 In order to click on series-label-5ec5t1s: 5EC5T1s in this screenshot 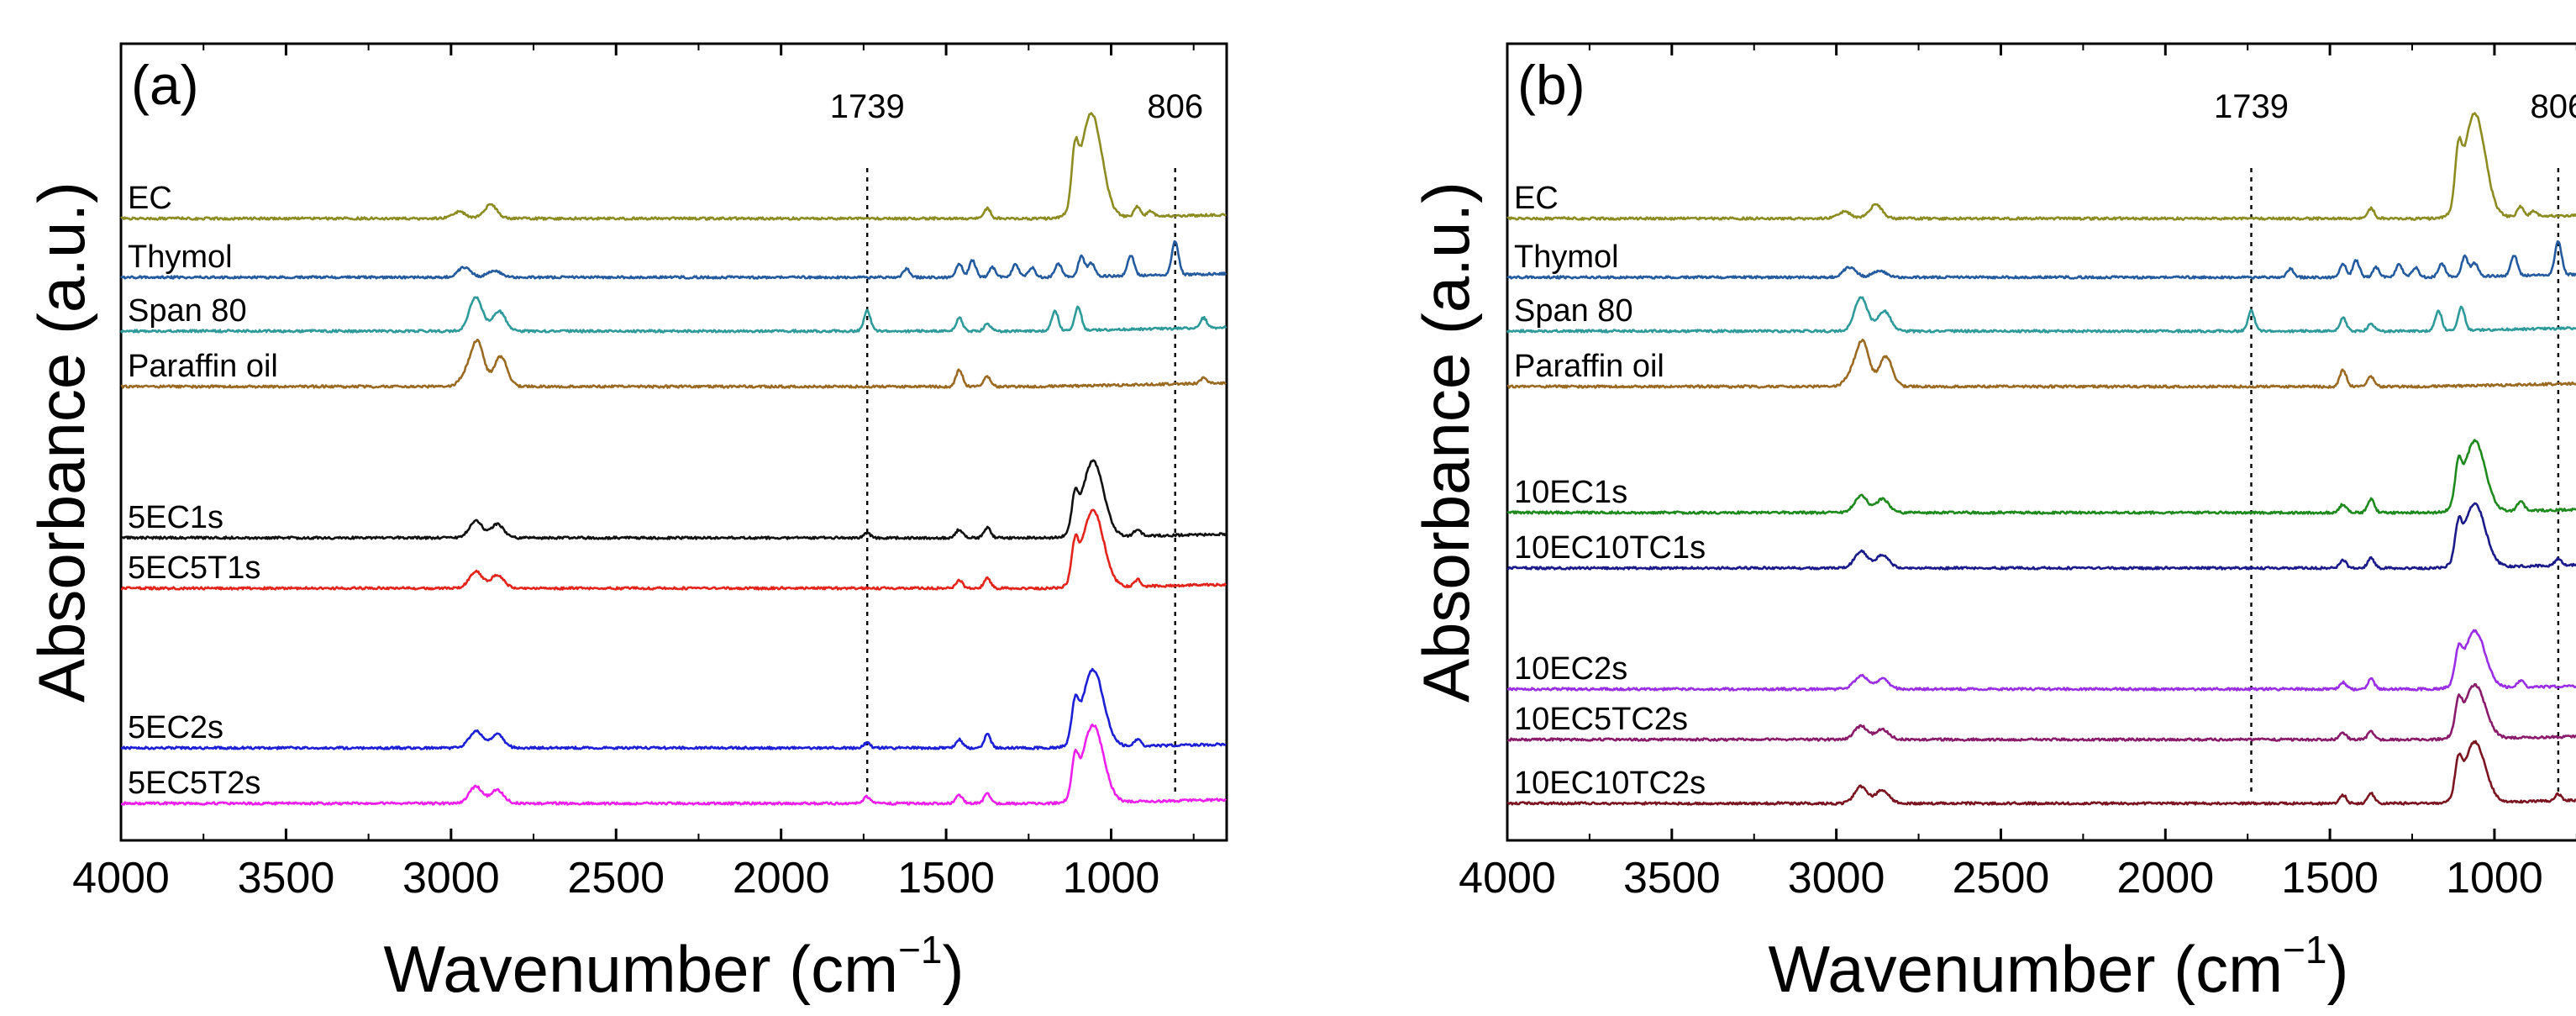, I will do `click(194, 568)`.